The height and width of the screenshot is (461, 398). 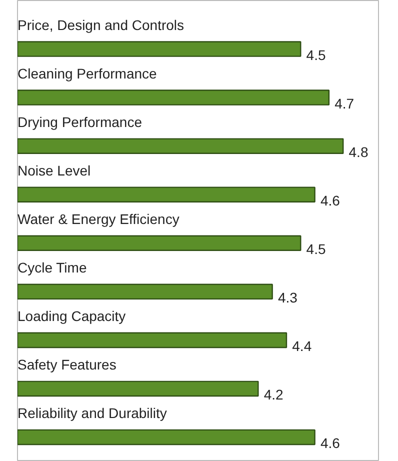 What do you see at coordinates (72, 316) in the screenshot?
I see `y-tick-label: Loading Capacity` at bounding box center [72, 316].